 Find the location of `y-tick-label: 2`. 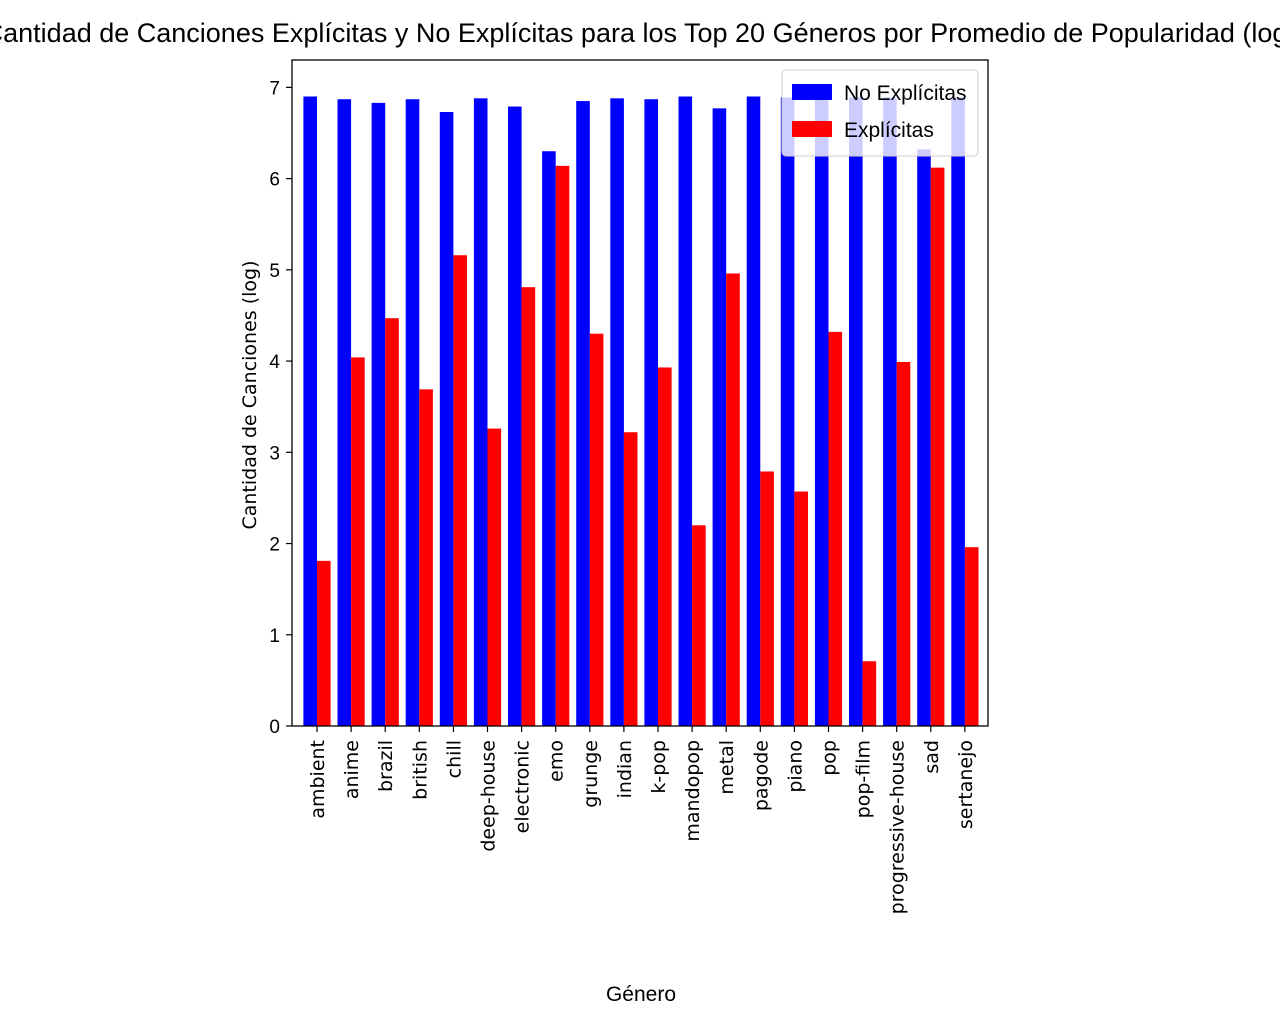

y-tick-label: 2 is located at coordinates (274, 545).